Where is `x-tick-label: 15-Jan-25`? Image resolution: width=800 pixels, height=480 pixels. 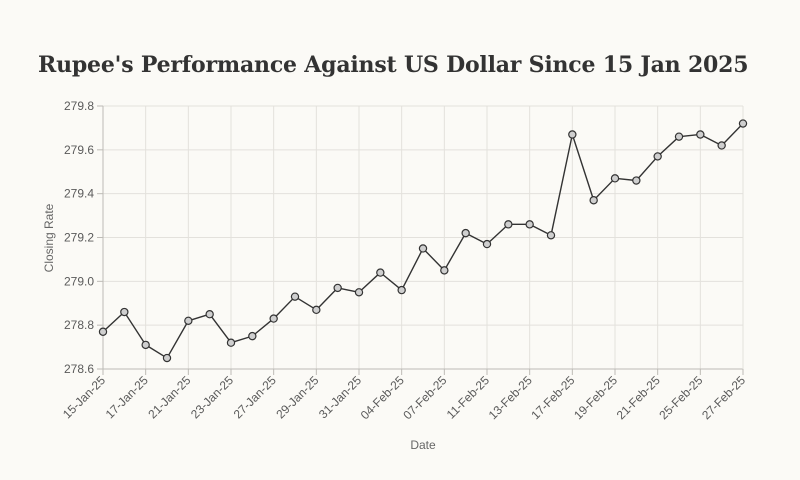
x-tick-label: 15-Jan-25 is located at coordinates (84, 397).